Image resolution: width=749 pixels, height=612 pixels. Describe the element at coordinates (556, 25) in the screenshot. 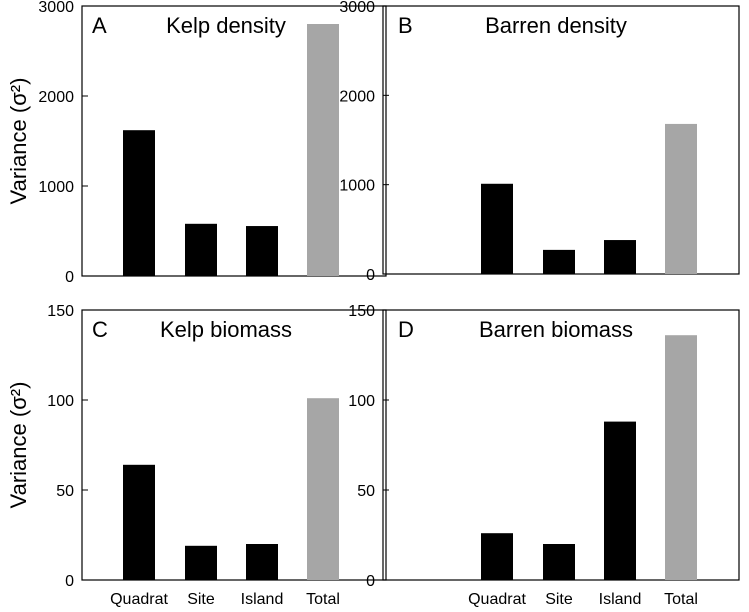

I see `panel-title: Barren density` at that location.